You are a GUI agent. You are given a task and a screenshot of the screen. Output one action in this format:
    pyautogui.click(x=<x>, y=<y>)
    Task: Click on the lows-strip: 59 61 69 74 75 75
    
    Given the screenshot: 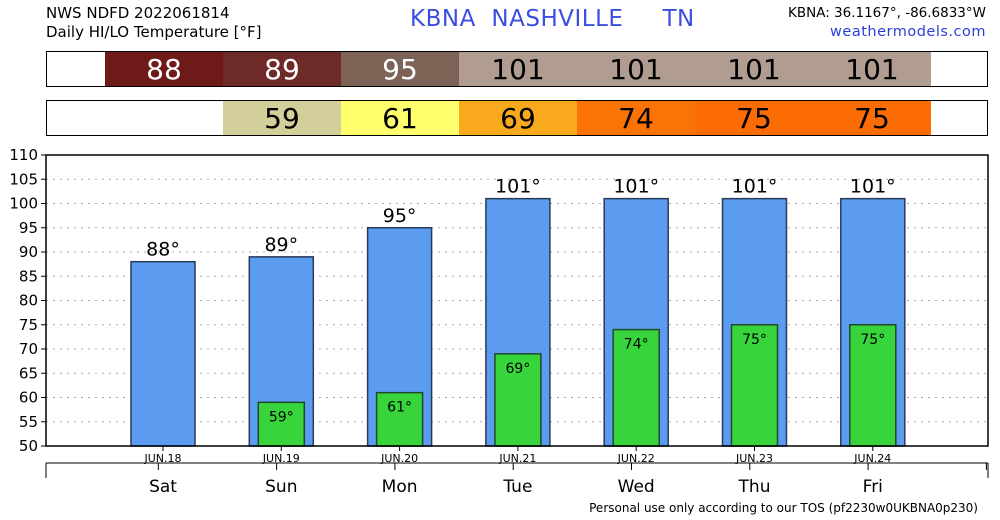 What is the action you would take?
    pyautogui.click(x=517, y=118)
    